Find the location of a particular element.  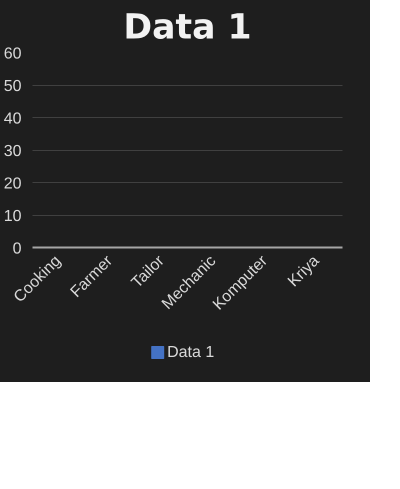

y-tick-label: 40 is located at coordinates (13, 119).